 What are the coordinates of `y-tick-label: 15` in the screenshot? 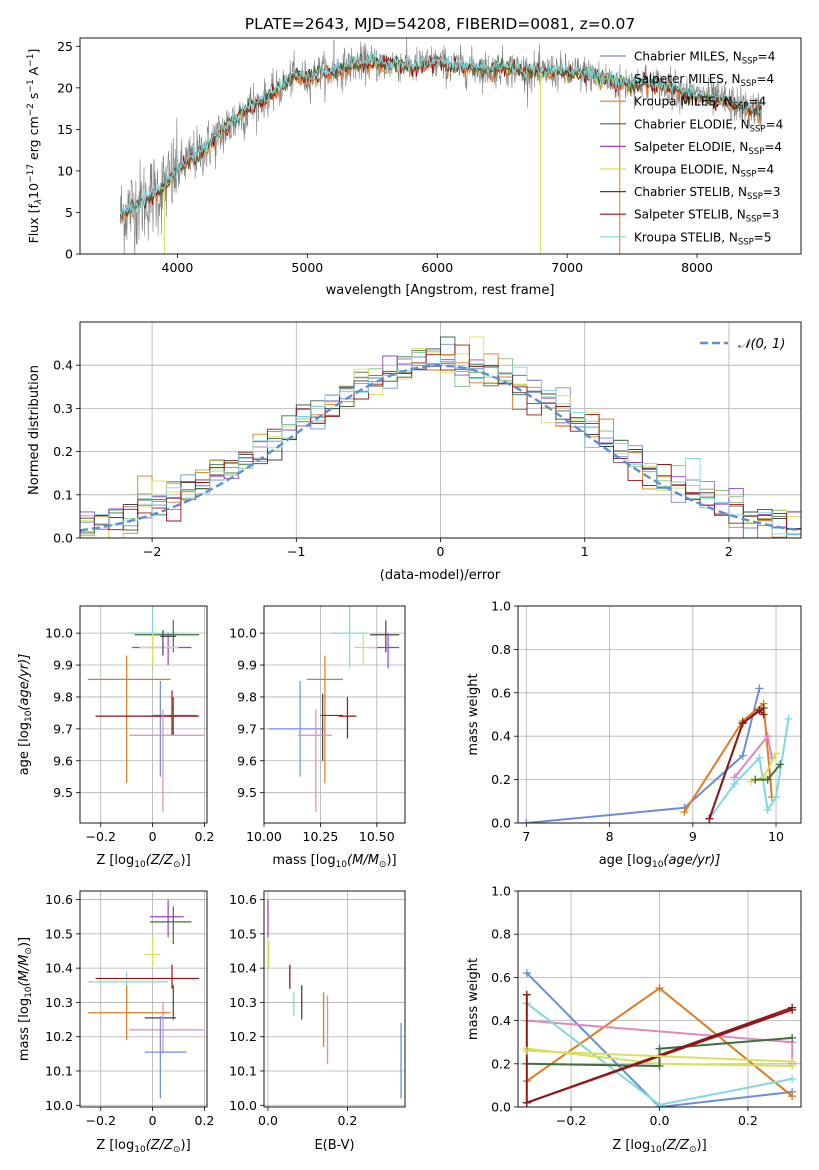 It's located at (65, 129).